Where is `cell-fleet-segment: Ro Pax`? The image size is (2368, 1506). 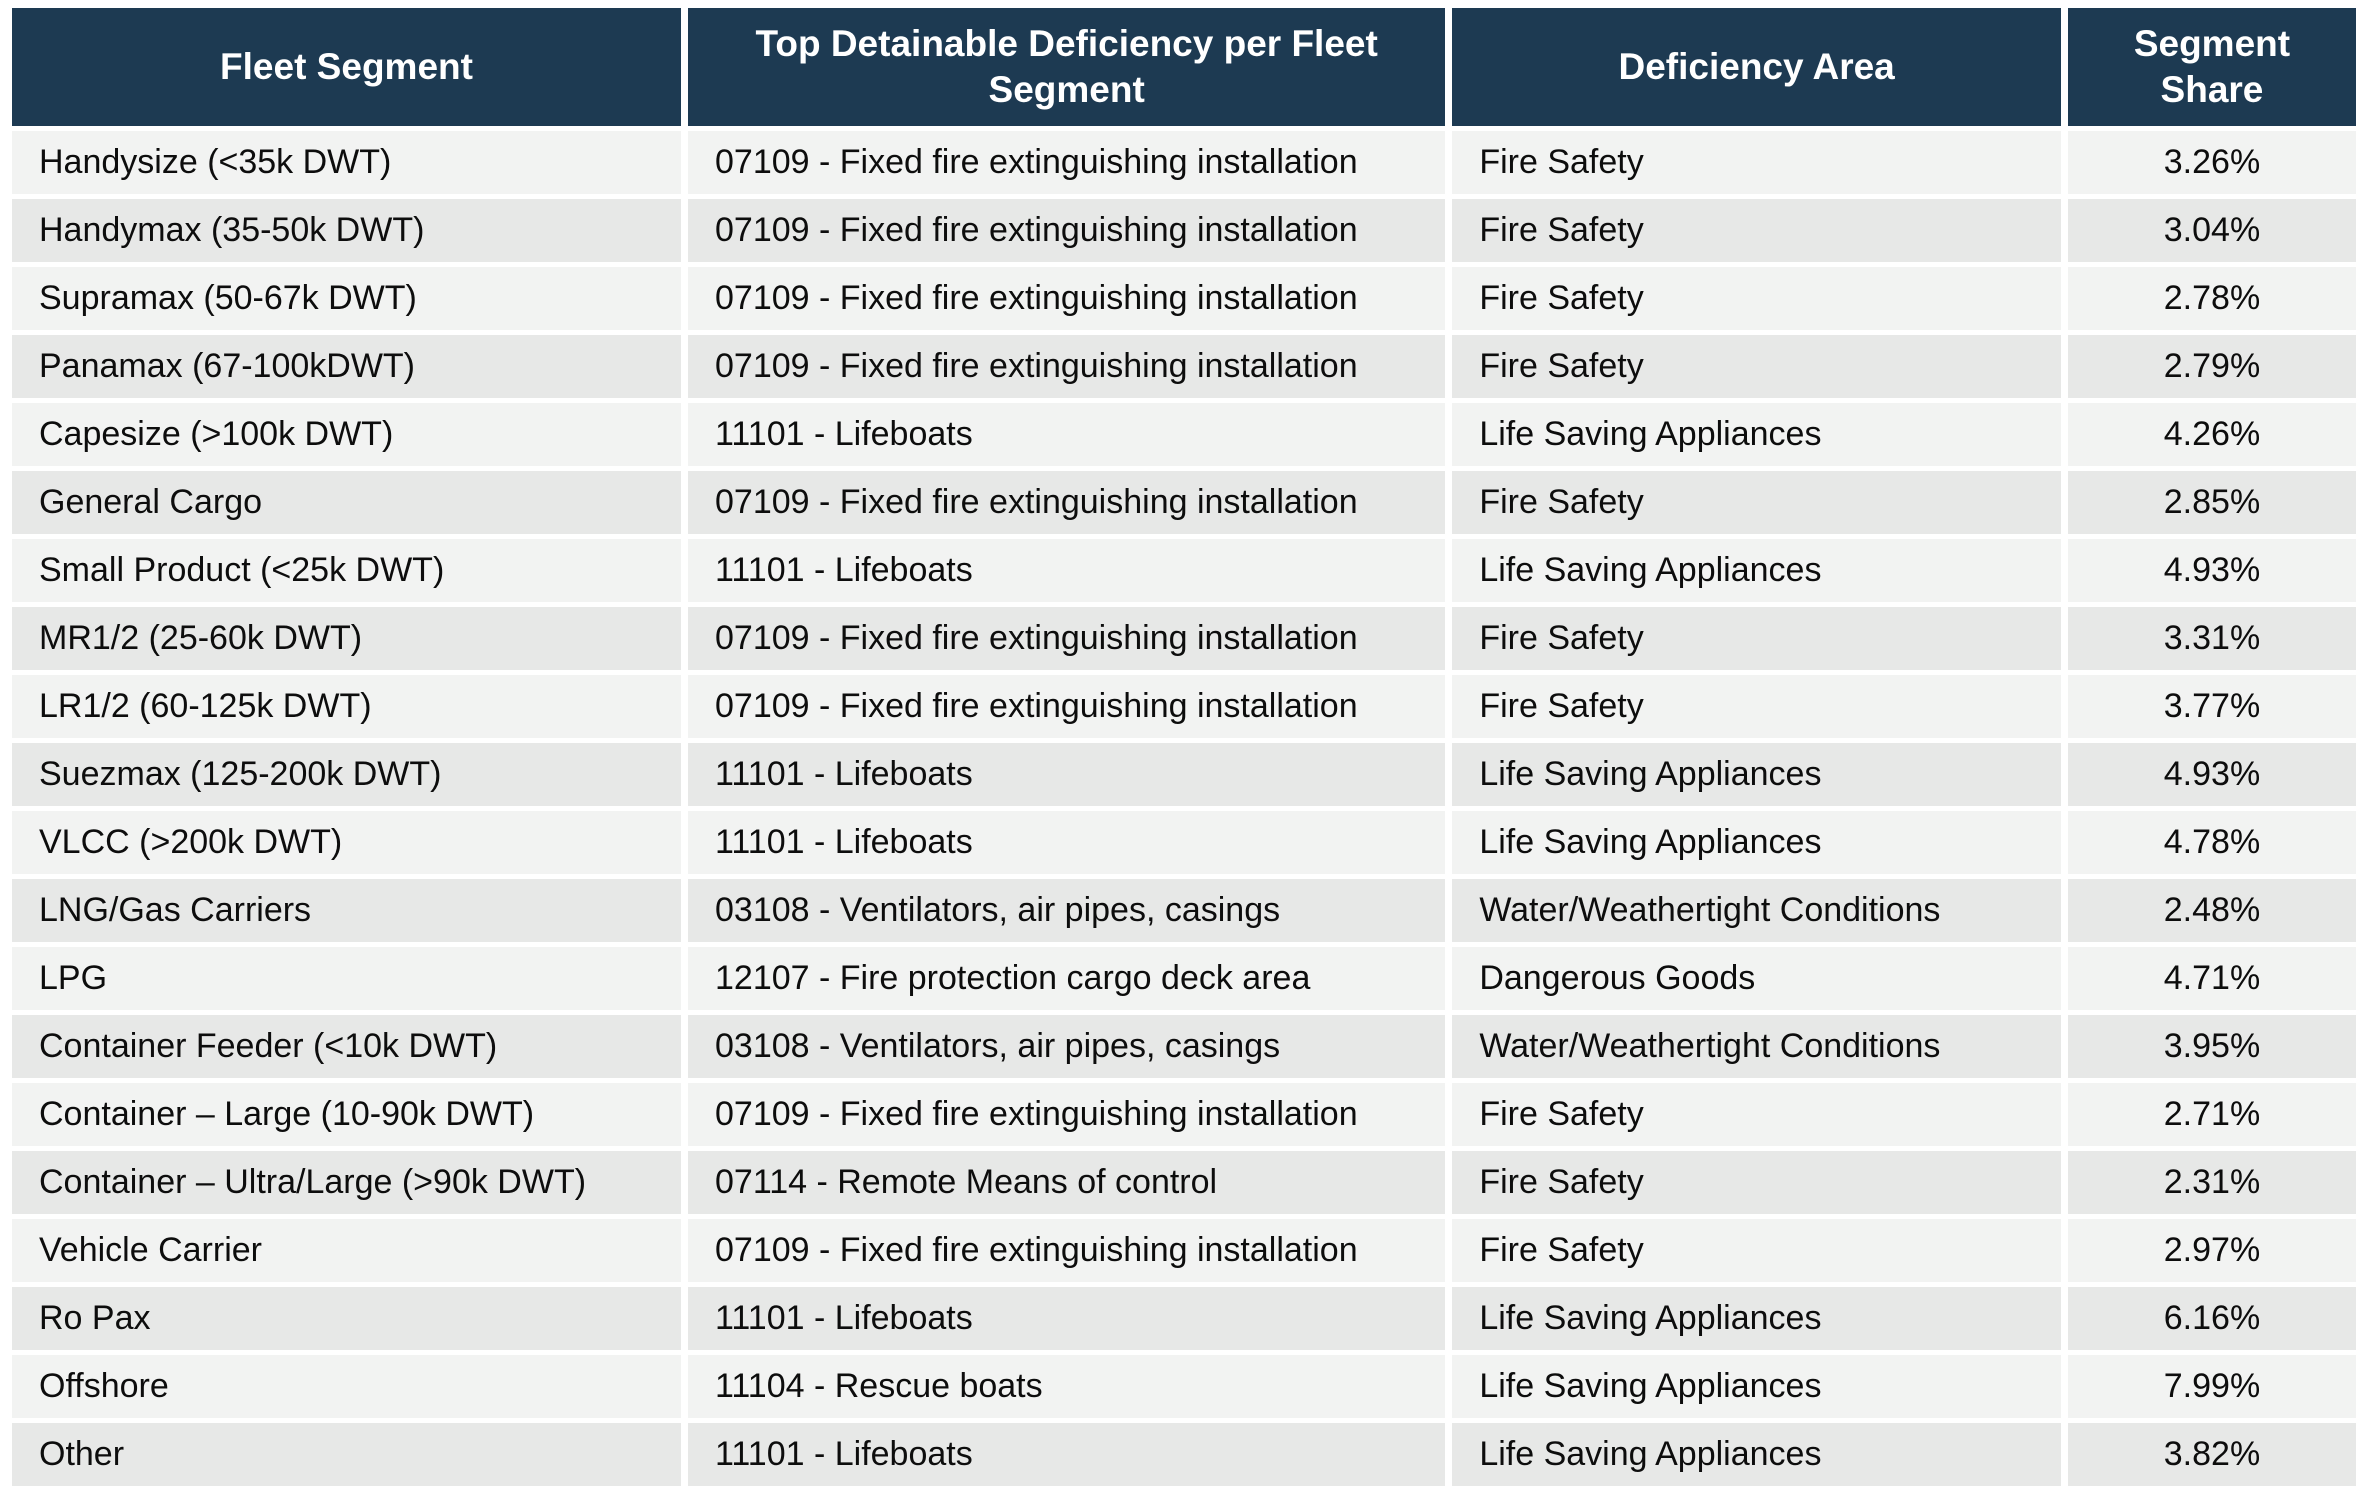 cell-fleet-segment: Ro Pax is located at coordinates (347, 1318).